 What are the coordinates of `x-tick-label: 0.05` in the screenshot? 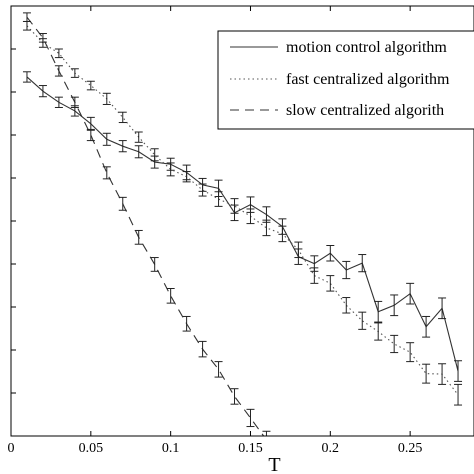 It's located at (91, 448).